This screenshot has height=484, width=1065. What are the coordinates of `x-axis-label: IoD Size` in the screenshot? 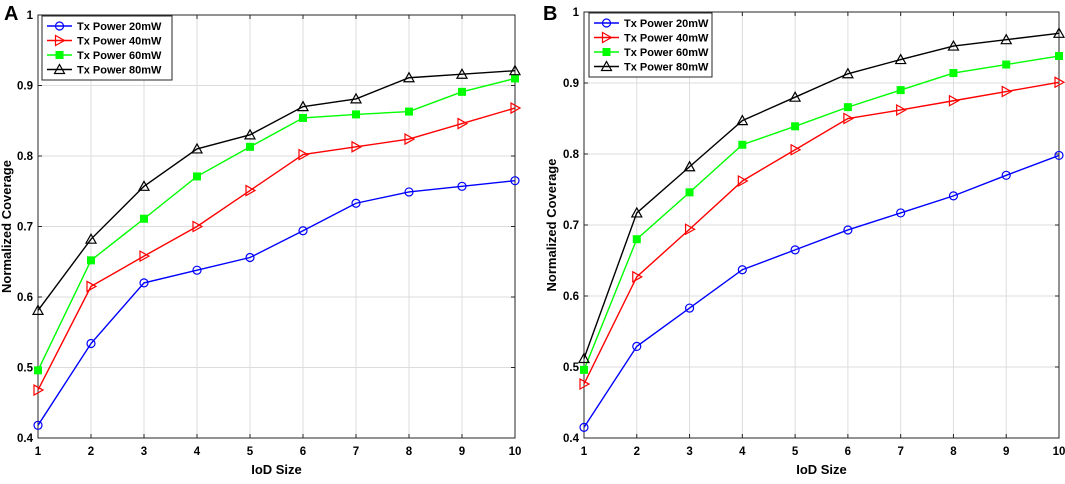 It's located at (276, 469).